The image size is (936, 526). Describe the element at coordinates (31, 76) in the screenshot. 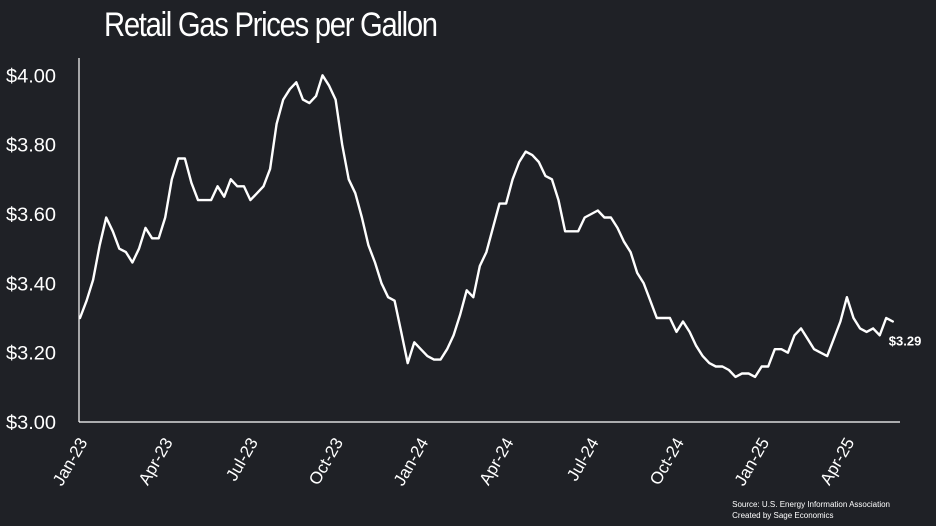

I see `y-tick-label: $4.00` at that location.